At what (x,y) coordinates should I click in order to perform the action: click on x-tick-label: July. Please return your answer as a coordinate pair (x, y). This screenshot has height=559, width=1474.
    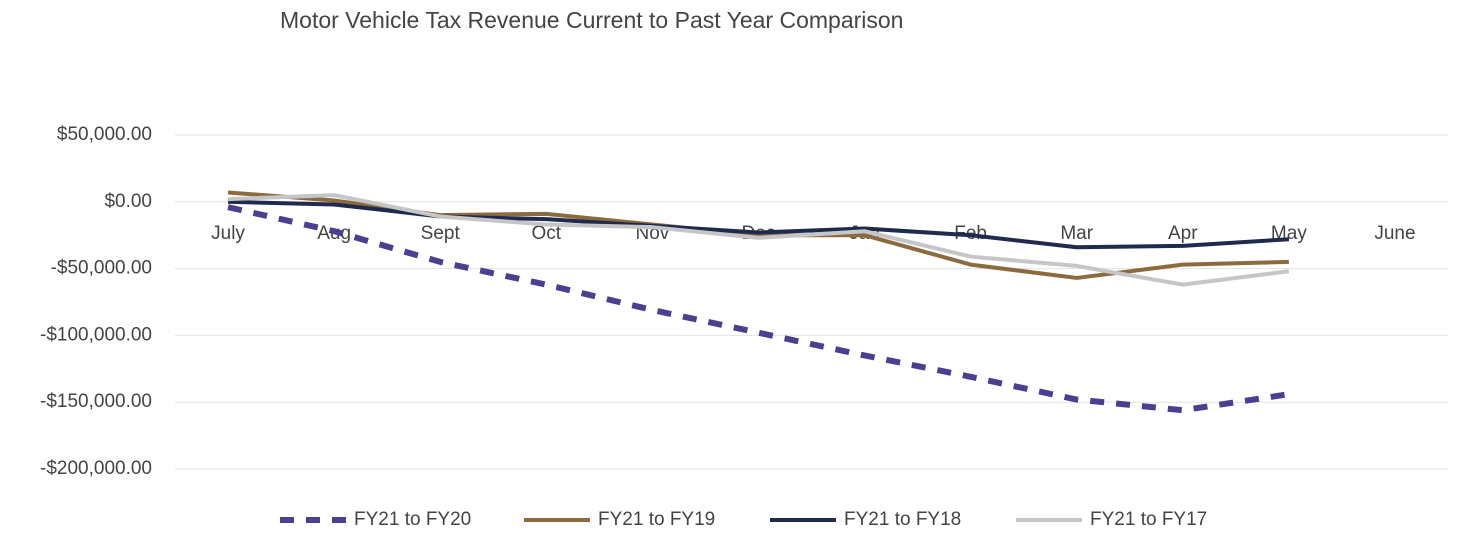
    Looking at the image, I should click on (228, 233).